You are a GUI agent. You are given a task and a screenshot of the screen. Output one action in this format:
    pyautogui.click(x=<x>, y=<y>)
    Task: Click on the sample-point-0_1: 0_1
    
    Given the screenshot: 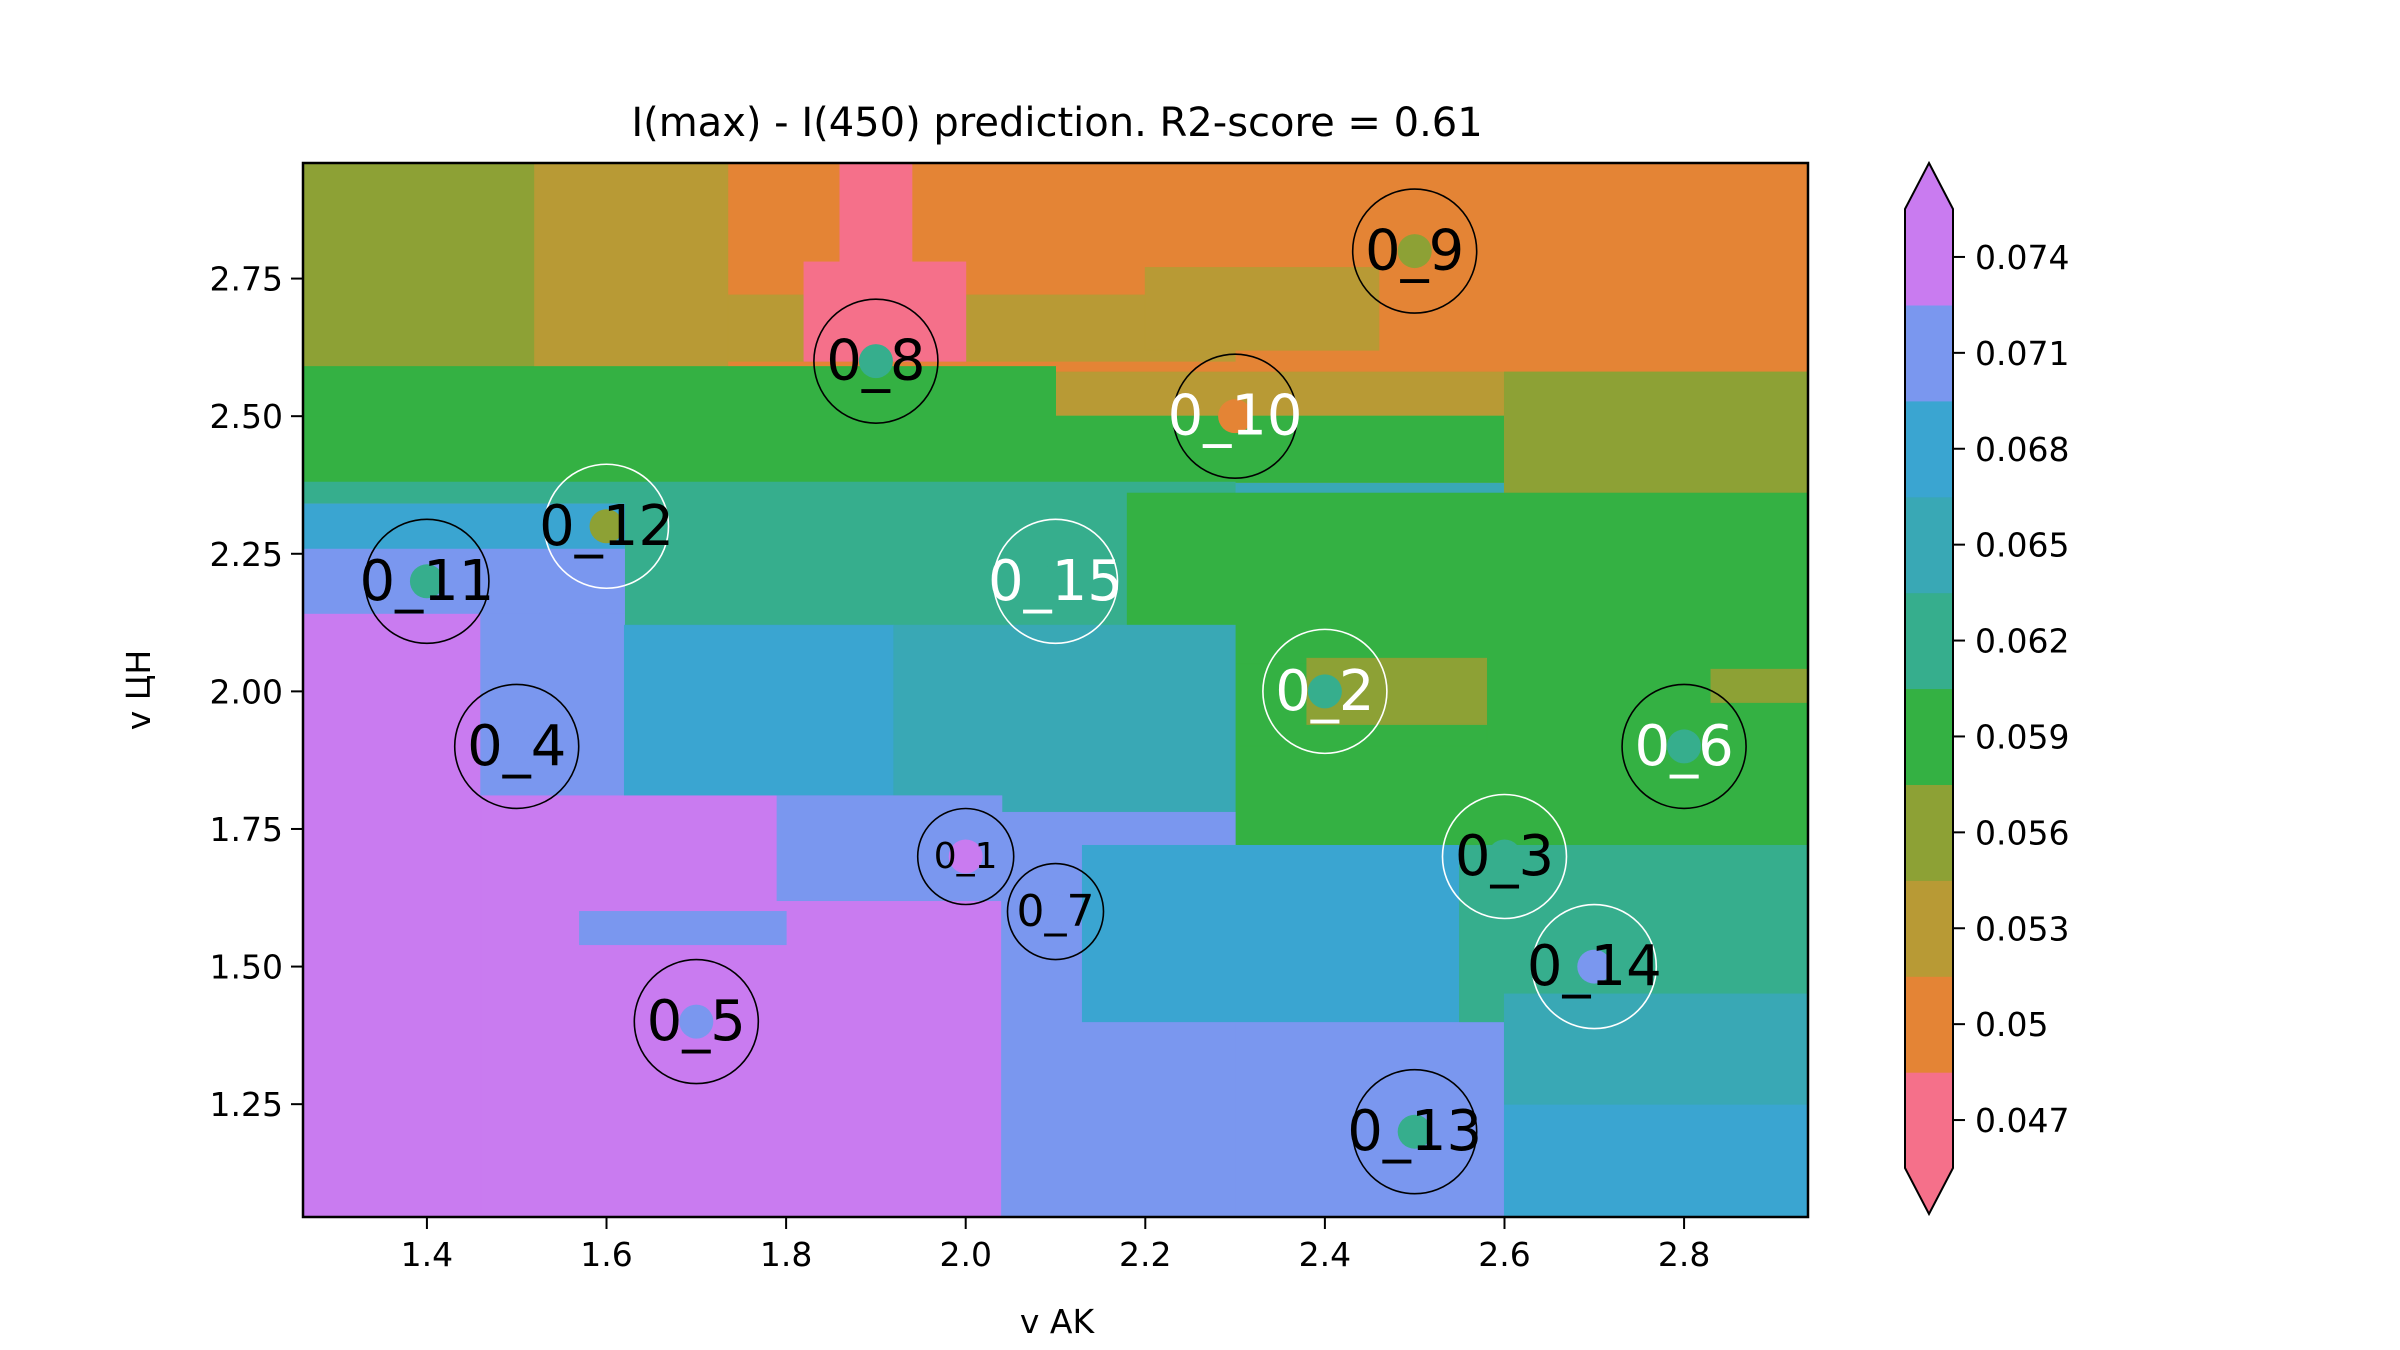 What is the action you would take?
    pyautogui.click(x=965, y=856)
    